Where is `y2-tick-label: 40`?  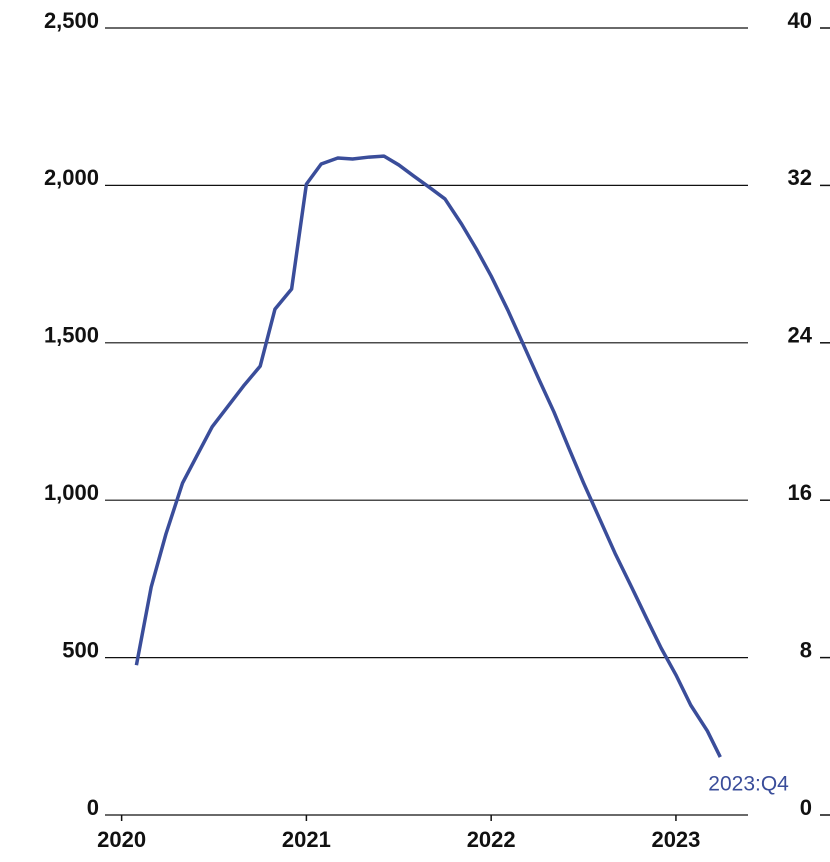
y2-tick-label: 40 is located at coordinates (800, 20).